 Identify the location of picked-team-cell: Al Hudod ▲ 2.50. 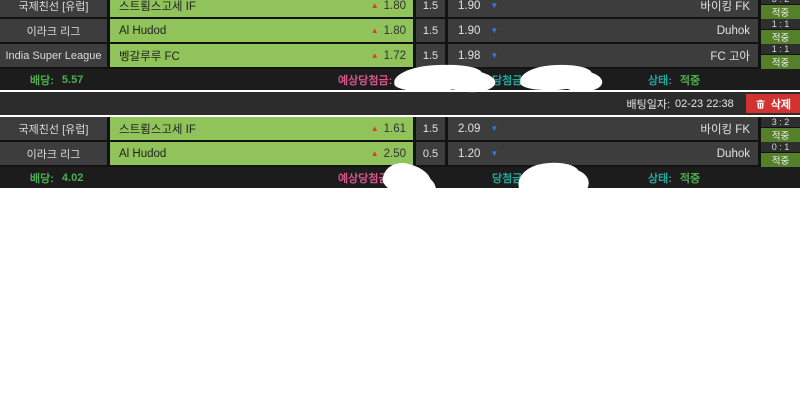
(263, 153).